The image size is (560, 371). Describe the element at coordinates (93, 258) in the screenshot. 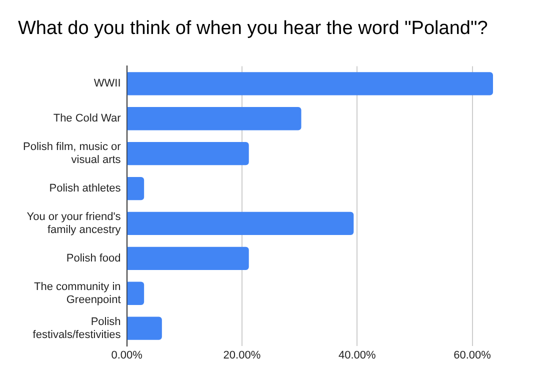

I see `y-tick-label: Polish food` at that location.